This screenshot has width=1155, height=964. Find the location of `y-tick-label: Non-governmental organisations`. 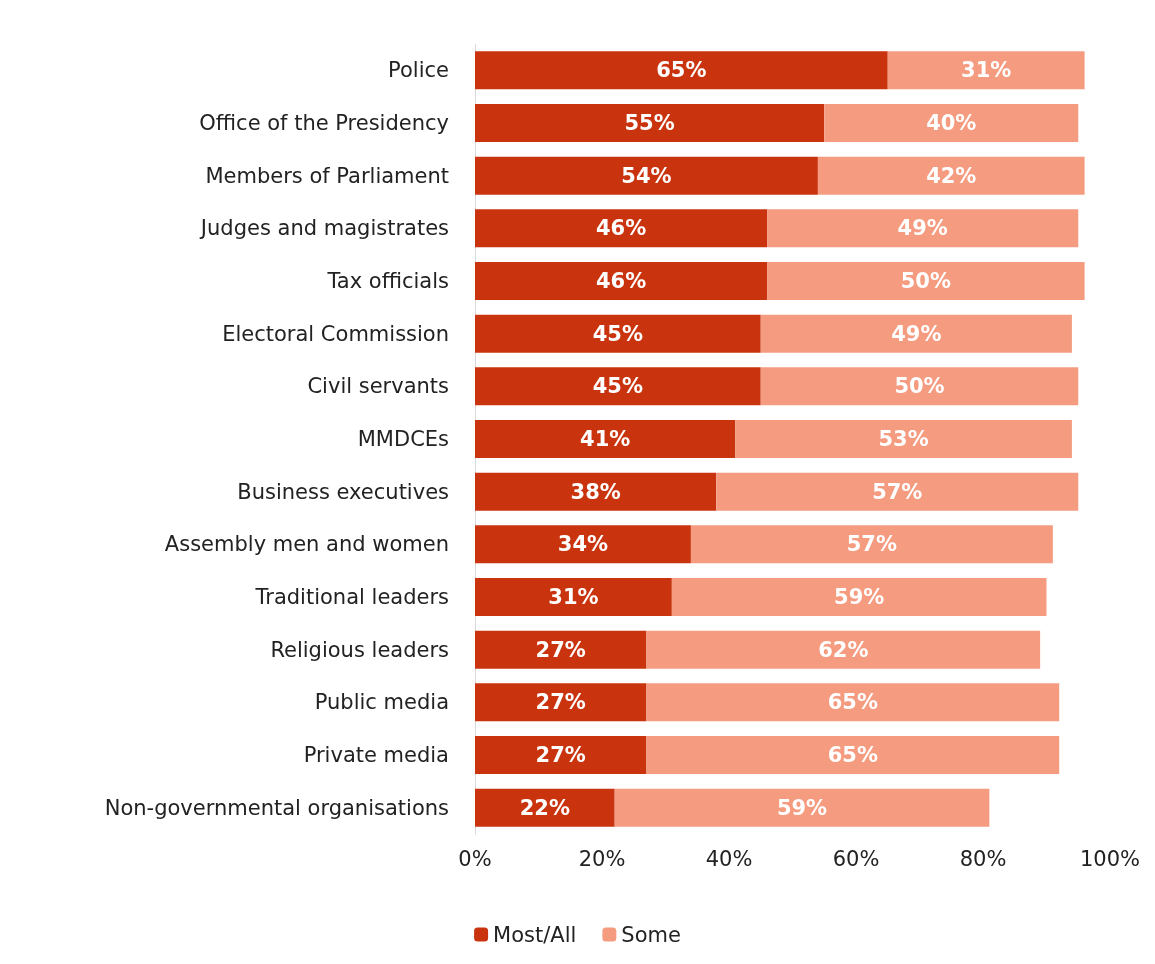

y-tick-label: Non-governmental organisations is located at coordinates (276, 807).